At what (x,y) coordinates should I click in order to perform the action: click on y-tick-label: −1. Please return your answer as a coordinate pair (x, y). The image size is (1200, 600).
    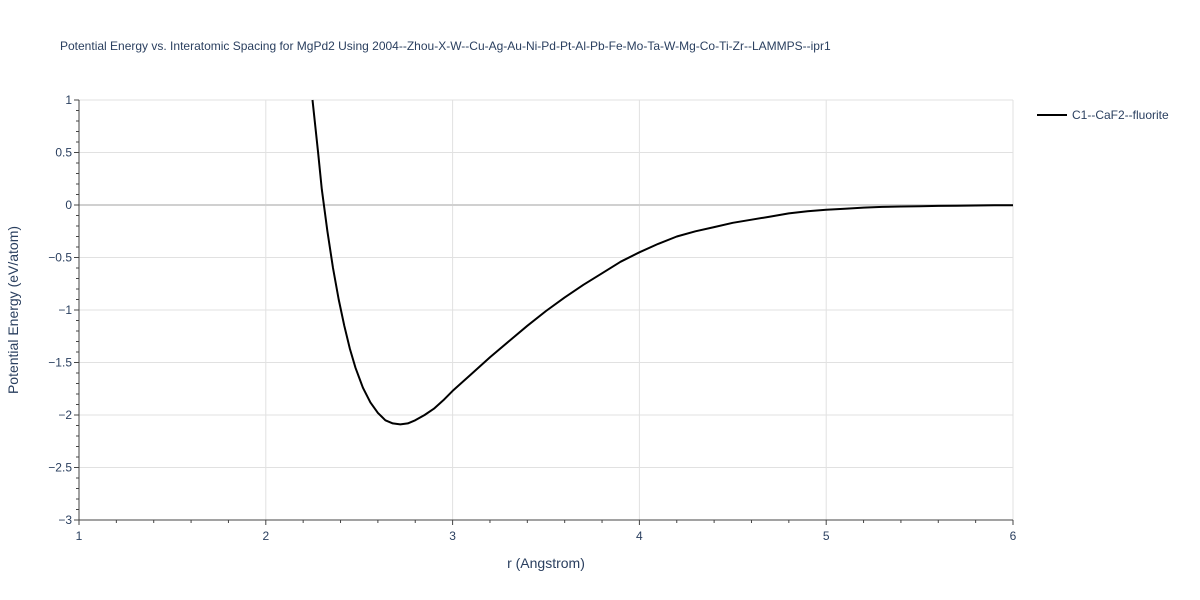
    Looking at the image, I should click on (65, 310).